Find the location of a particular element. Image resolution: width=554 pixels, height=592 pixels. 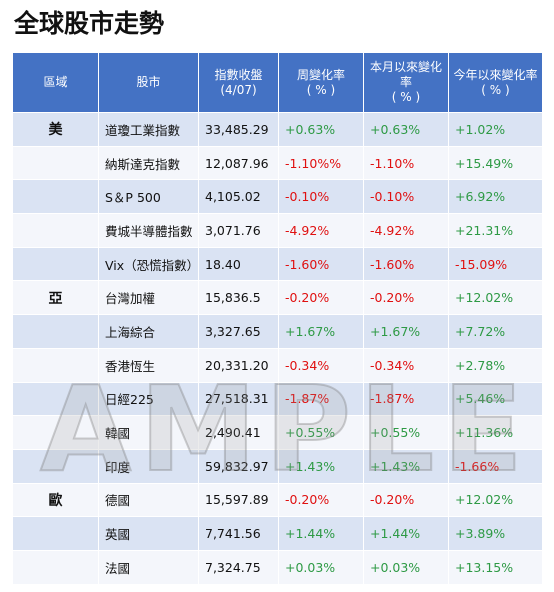

table-row: 韓國 2,490.41 +0.55% +0.55% +11.36% is located at coordinates (277, 432).